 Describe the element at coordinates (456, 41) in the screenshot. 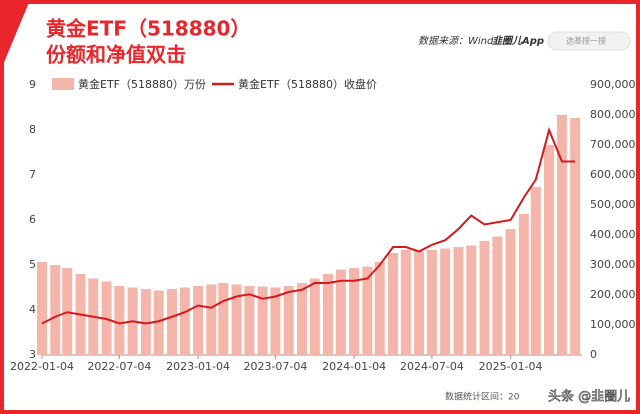

I see `source: 数据来源：Wind` at that location.